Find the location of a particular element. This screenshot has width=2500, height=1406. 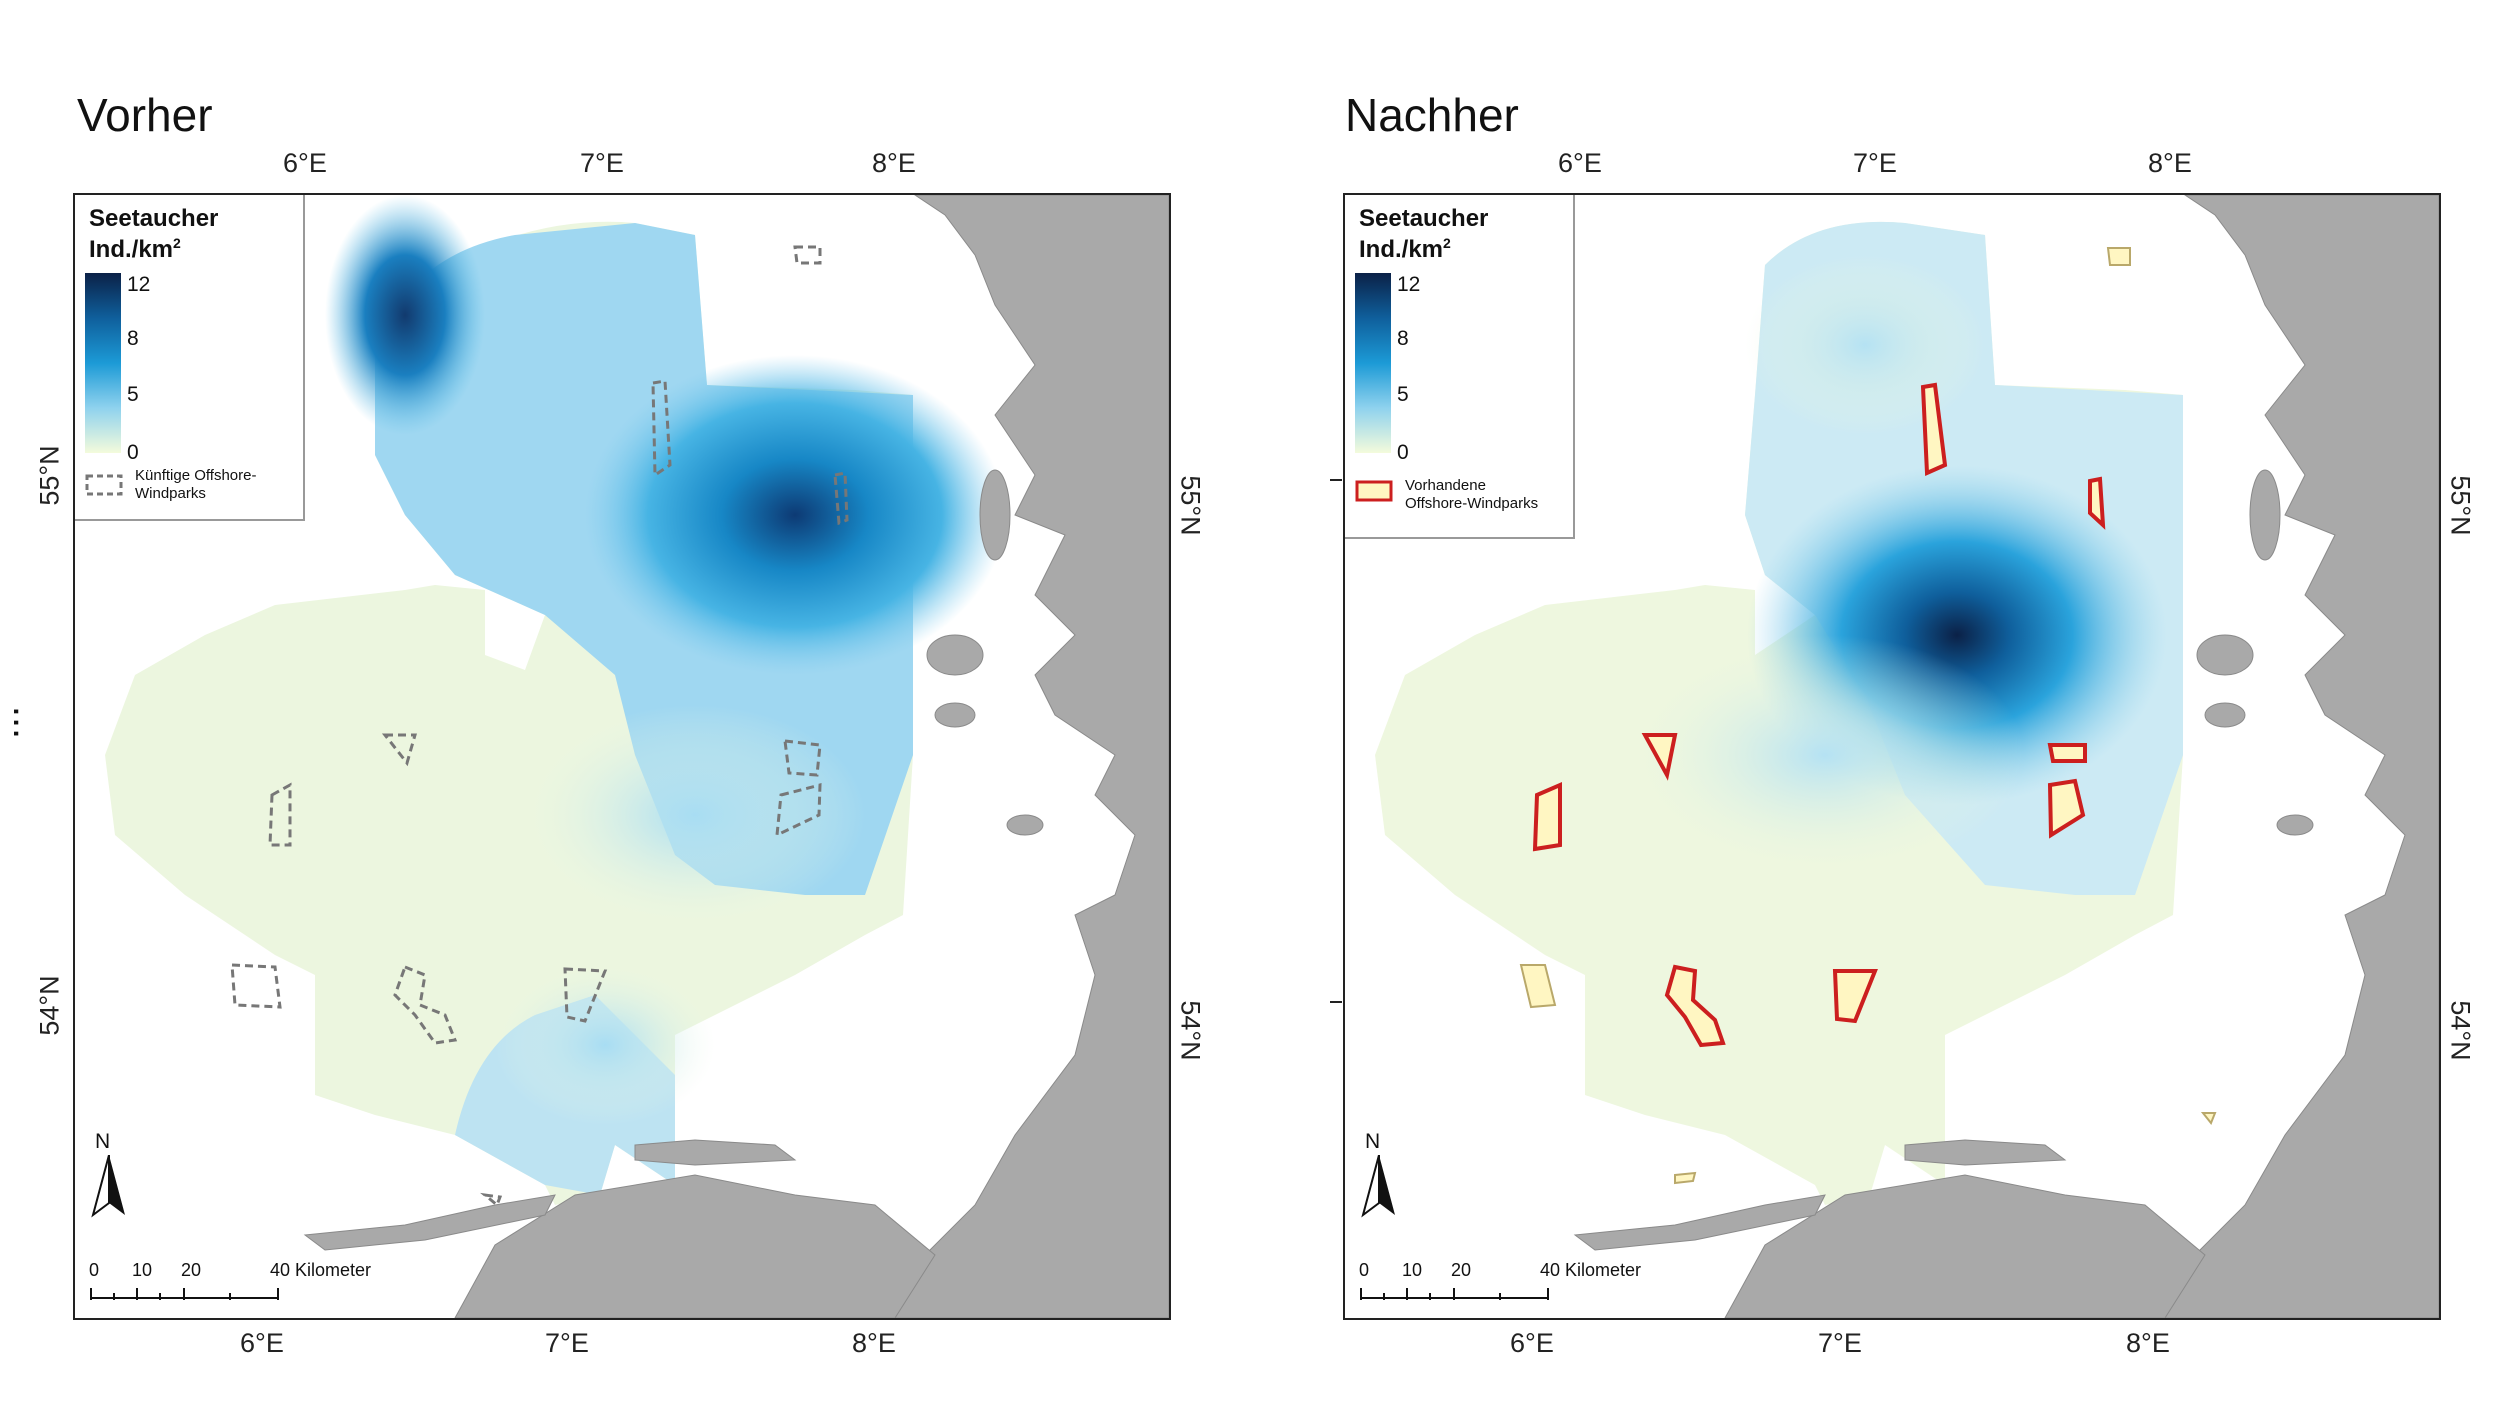

top-tick-6e-left: 6°E is located at coordinates (305, 163).